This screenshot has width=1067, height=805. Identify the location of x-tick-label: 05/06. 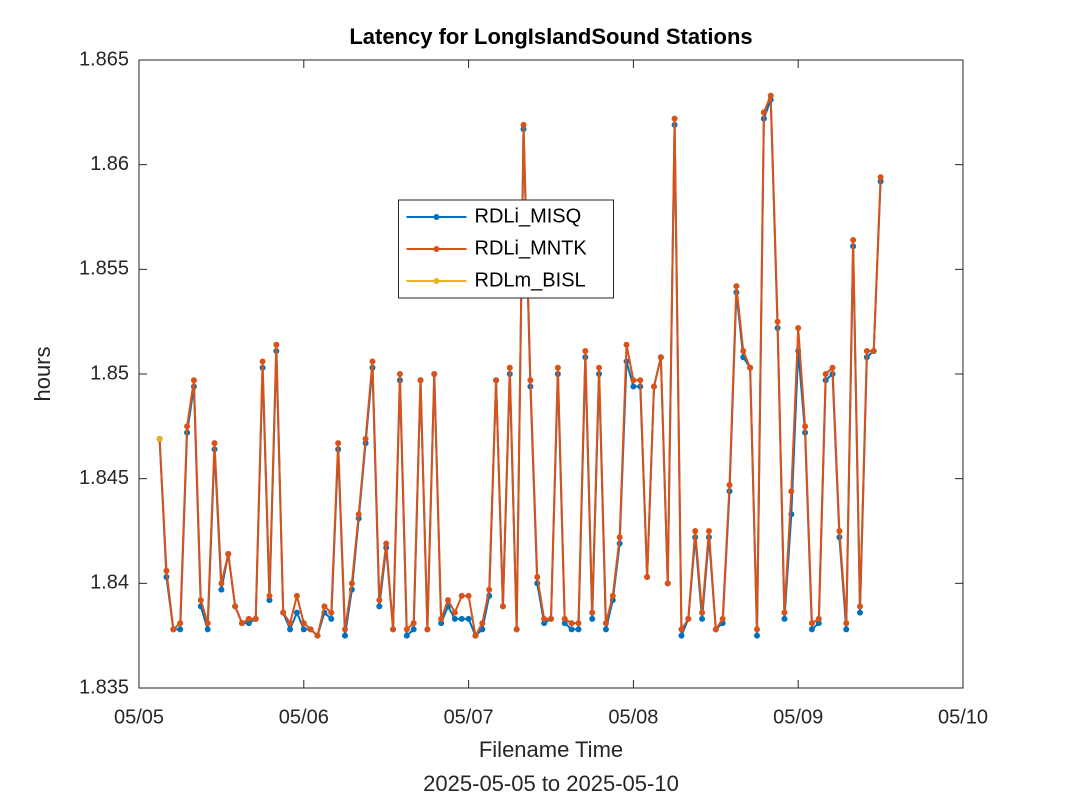
(304, 717).